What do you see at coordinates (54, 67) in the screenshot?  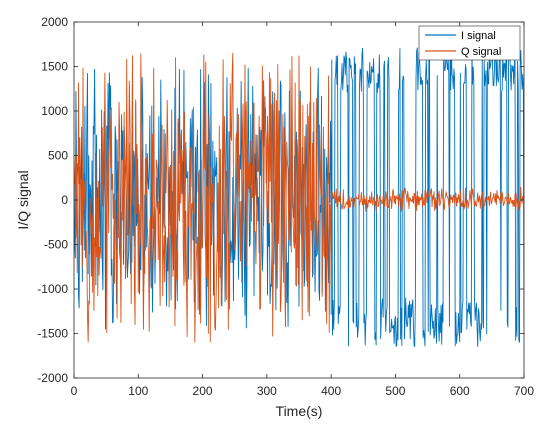 I see `y-tick-label: 1500` at bounding box center [54, 67].